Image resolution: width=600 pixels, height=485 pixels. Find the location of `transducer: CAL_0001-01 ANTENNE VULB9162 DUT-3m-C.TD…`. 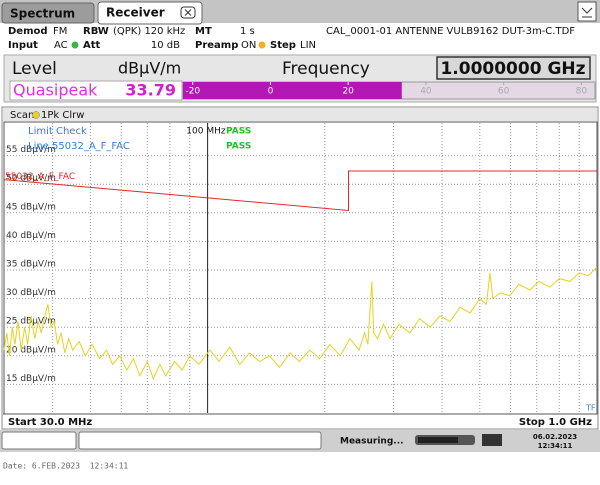

transducer: CAL_0001-01 ANTENNE VULB9162 DUT-3m-C.TD… is located at coordinates (450, 31).